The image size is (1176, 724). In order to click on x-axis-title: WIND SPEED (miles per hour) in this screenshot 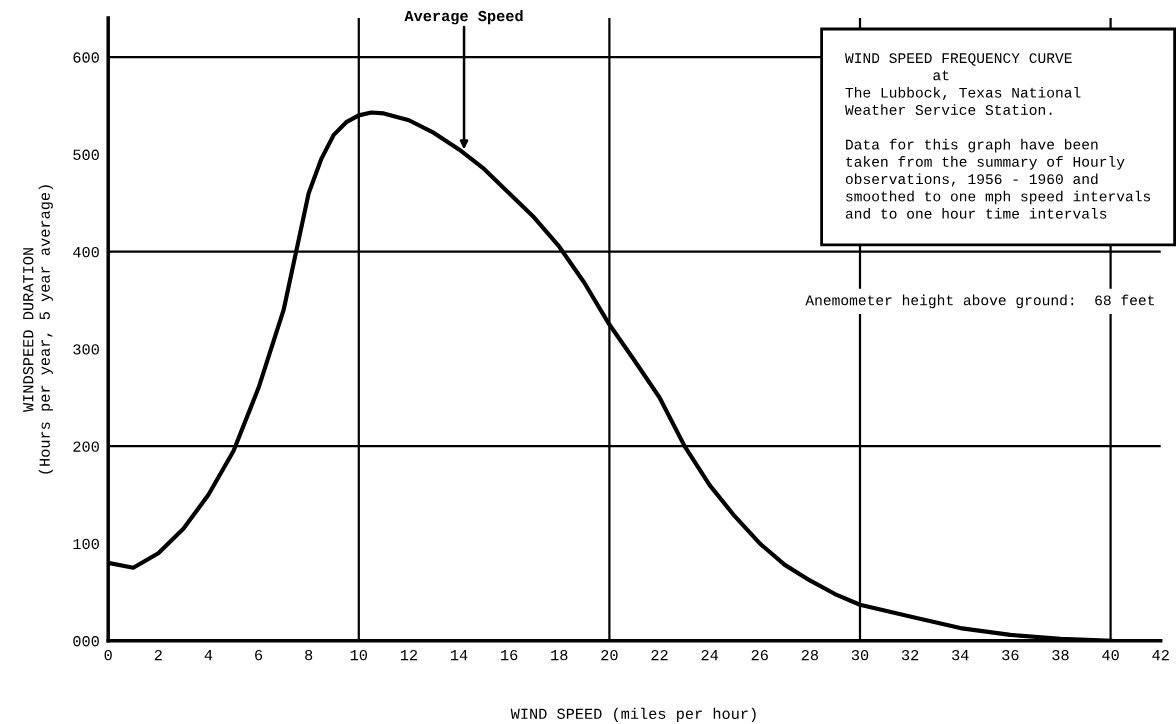, I will do `click(633, 714)`.